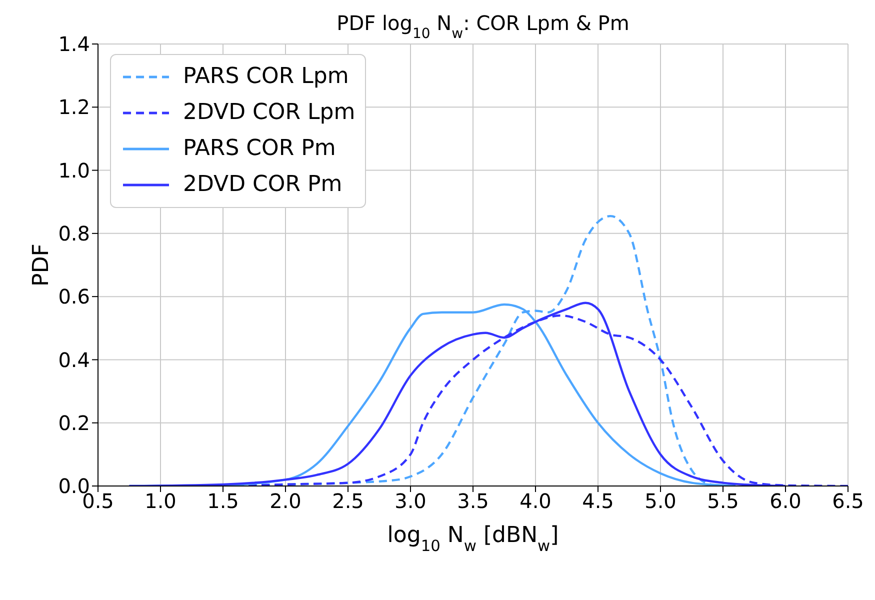 The height and width of the screenshot is (600, 875). Describe the element at coordinates (848, 501) in the screenshot. I see `x-tick-label: 6.5` at that location.